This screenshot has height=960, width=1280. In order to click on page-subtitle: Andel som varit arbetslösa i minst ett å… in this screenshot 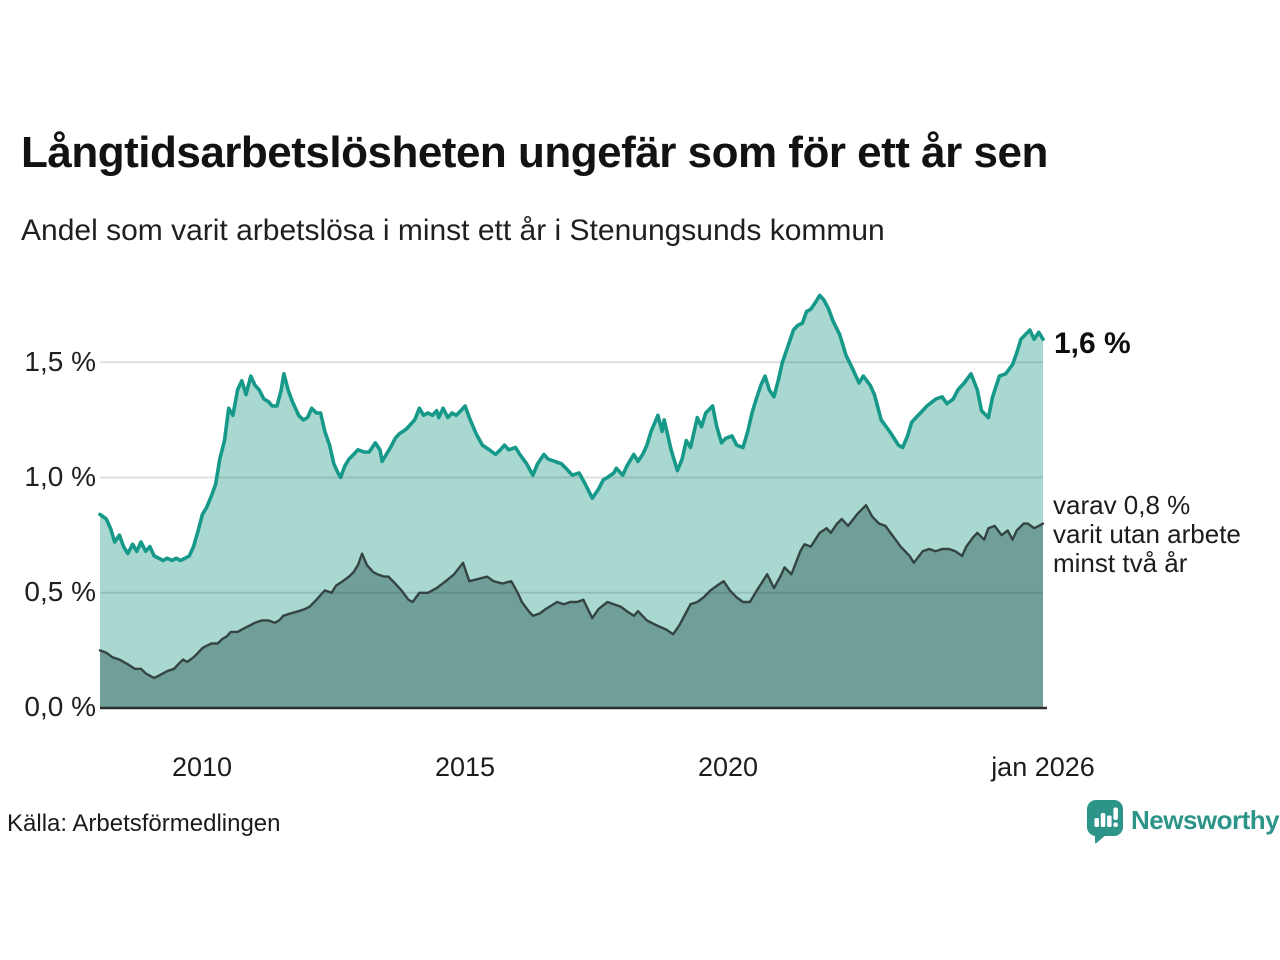, I will do `click(453, 230)`.